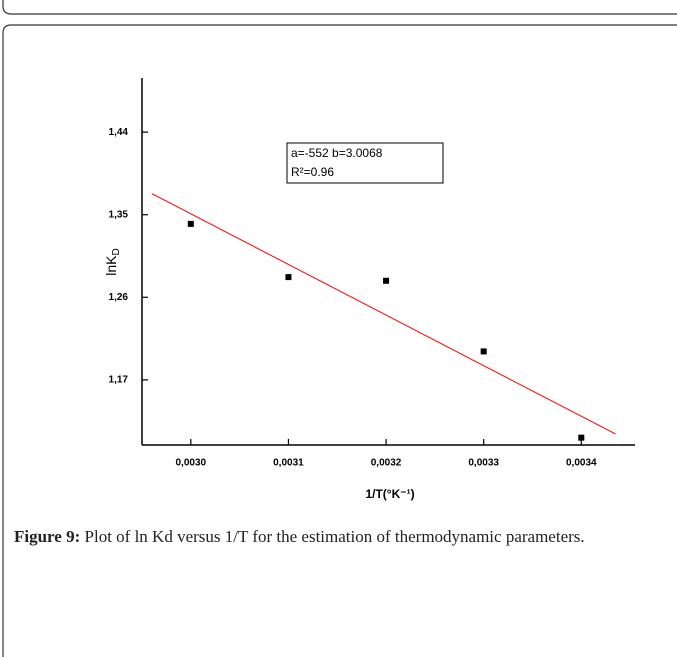 This screenshot has height=657, width=677. What do you see at coordinates (365, 163) in the screenshot?
I see `annotation-box` at bounding box center [365, 163].